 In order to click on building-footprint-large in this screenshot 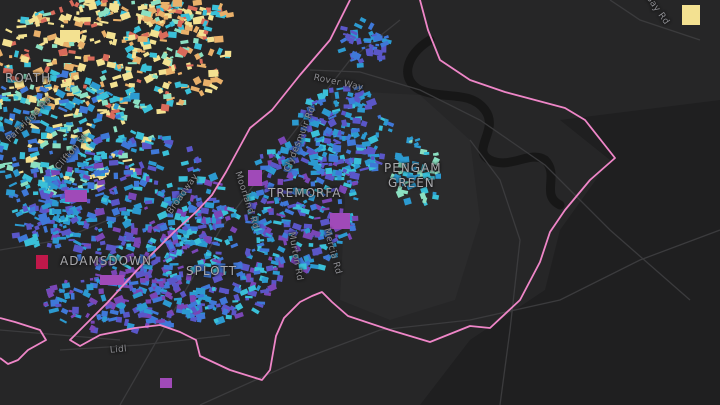, I will do `click(691, 15)`.